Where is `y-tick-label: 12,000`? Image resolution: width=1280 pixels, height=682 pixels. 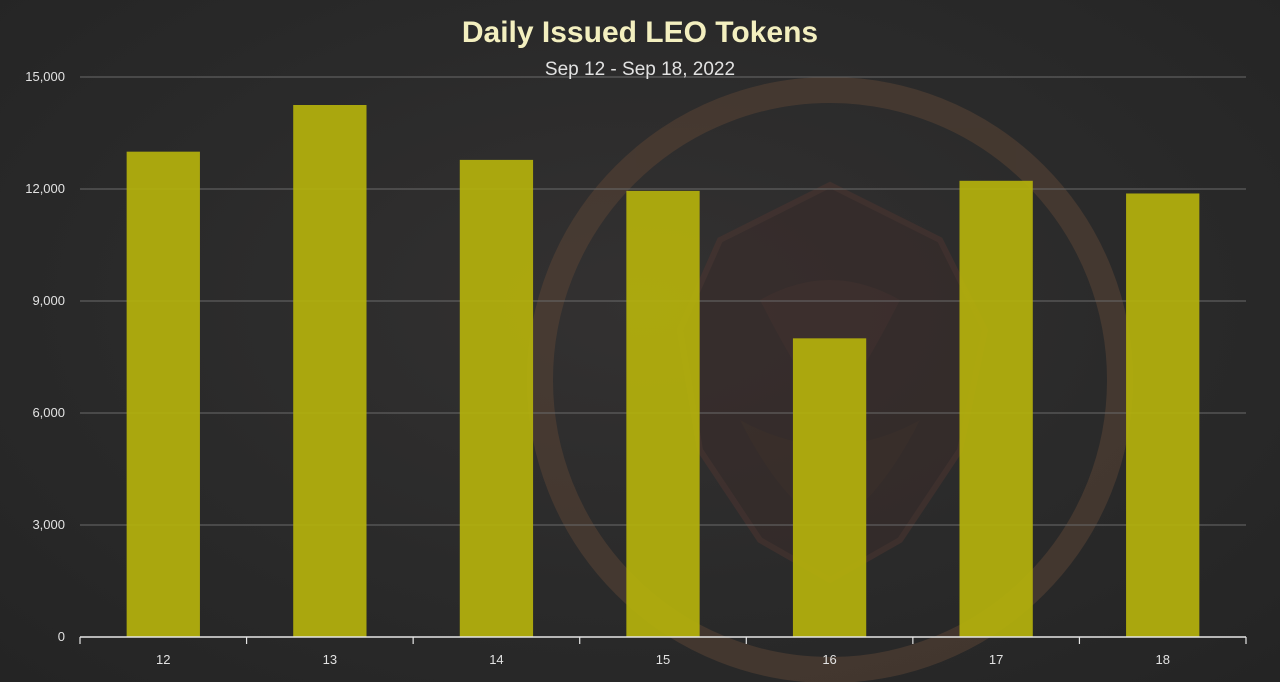
y-tick-label: 12,000 is located at coordinates (45, 188).